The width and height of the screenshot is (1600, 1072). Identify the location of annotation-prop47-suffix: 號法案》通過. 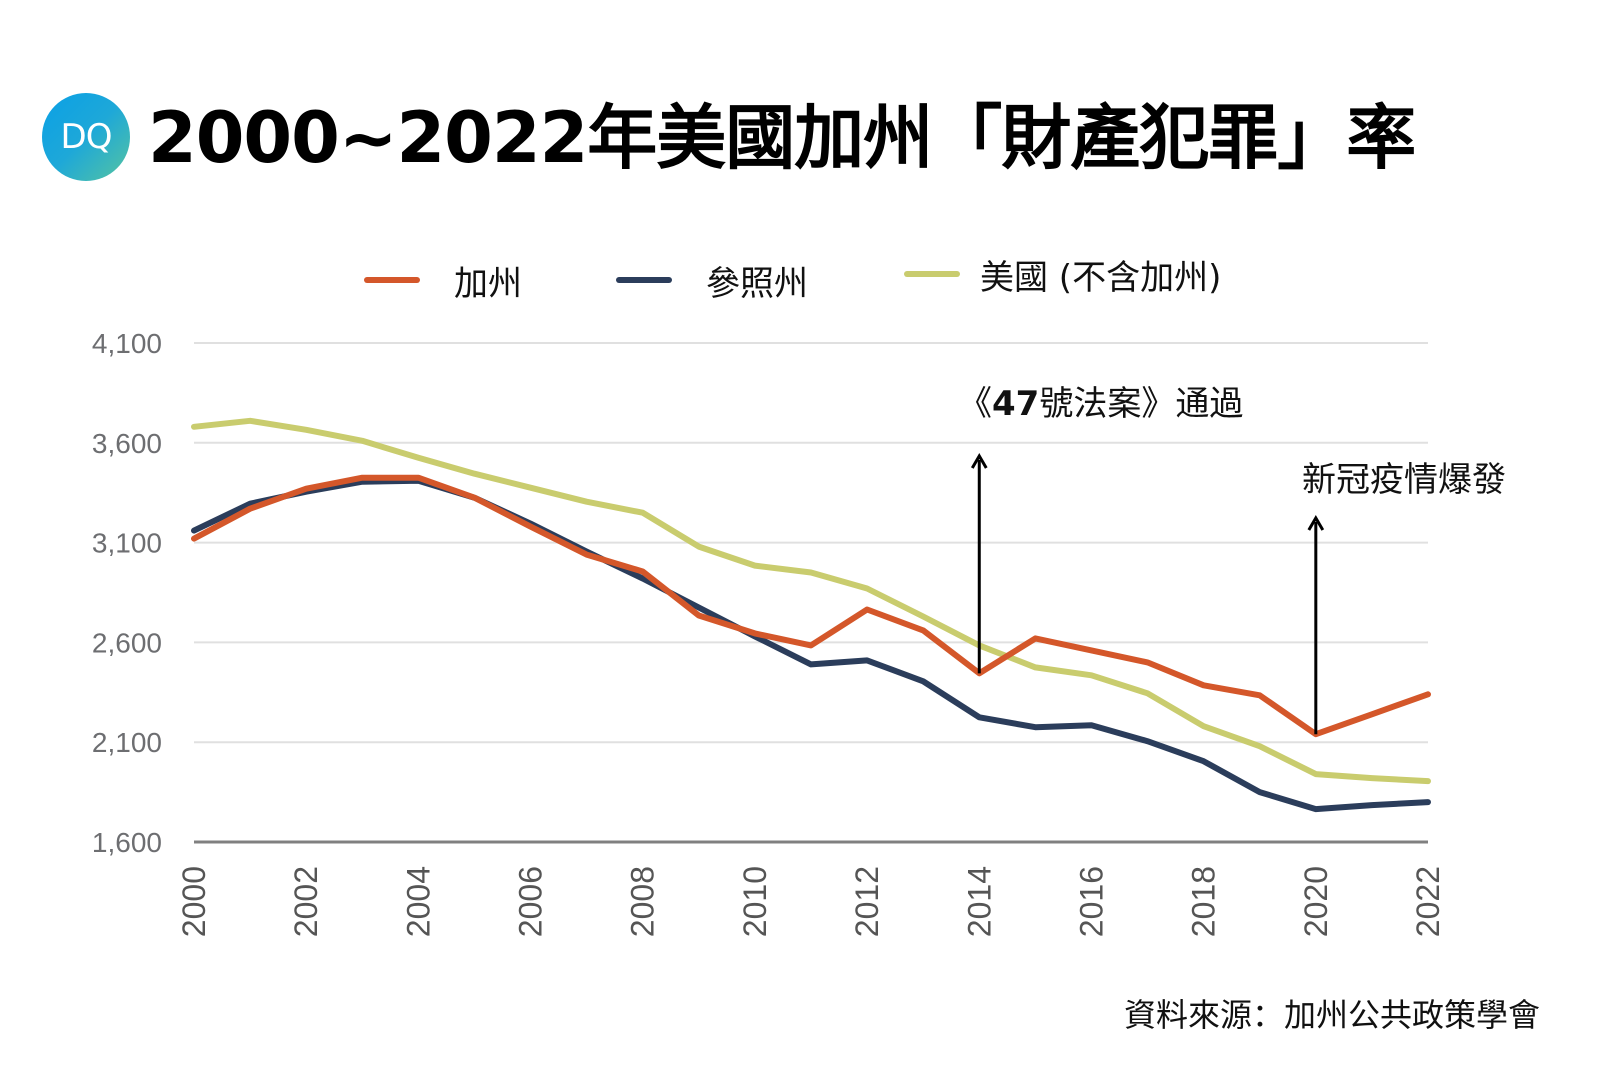
(1141, 404).